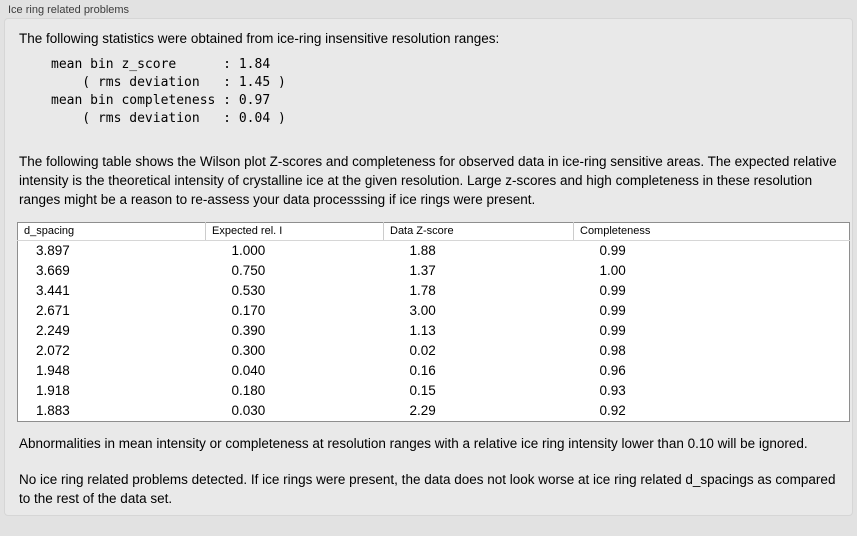 Image resolution: width=857 pixels, height=536 pixels. What do you see at coordinates (612, 350) in the screenshot?
I see `table-cell: 0.98` at bounding box center [612, 350].